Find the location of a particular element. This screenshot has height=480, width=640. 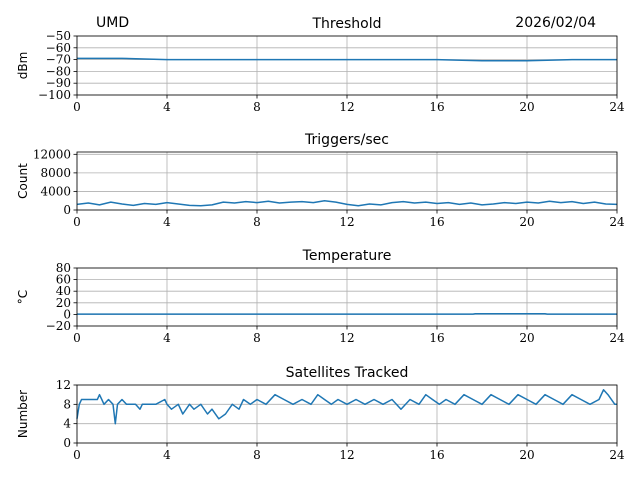

y-tick-label: 12000 is located at coordinates (52, 154).